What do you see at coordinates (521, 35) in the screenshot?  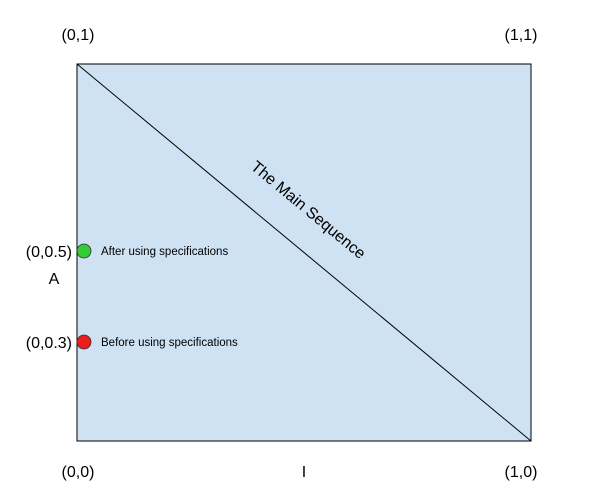 I see `corner-label-top-right: (1,1)` at bounding box center [521, 35].